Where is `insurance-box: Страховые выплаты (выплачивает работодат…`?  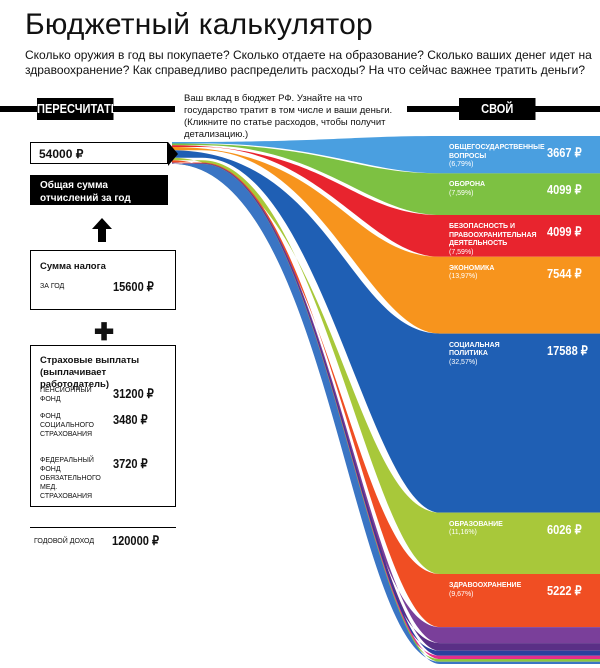 insurance-box: Страховые выплаты (выплачивает работодат… is located at coordinates (103, 426).